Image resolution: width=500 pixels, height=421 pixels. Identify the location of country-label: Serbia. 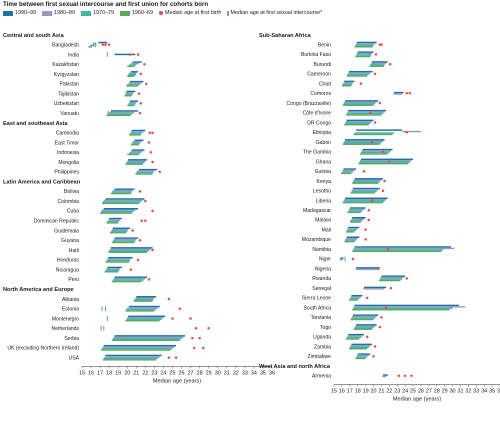
(71, 339).